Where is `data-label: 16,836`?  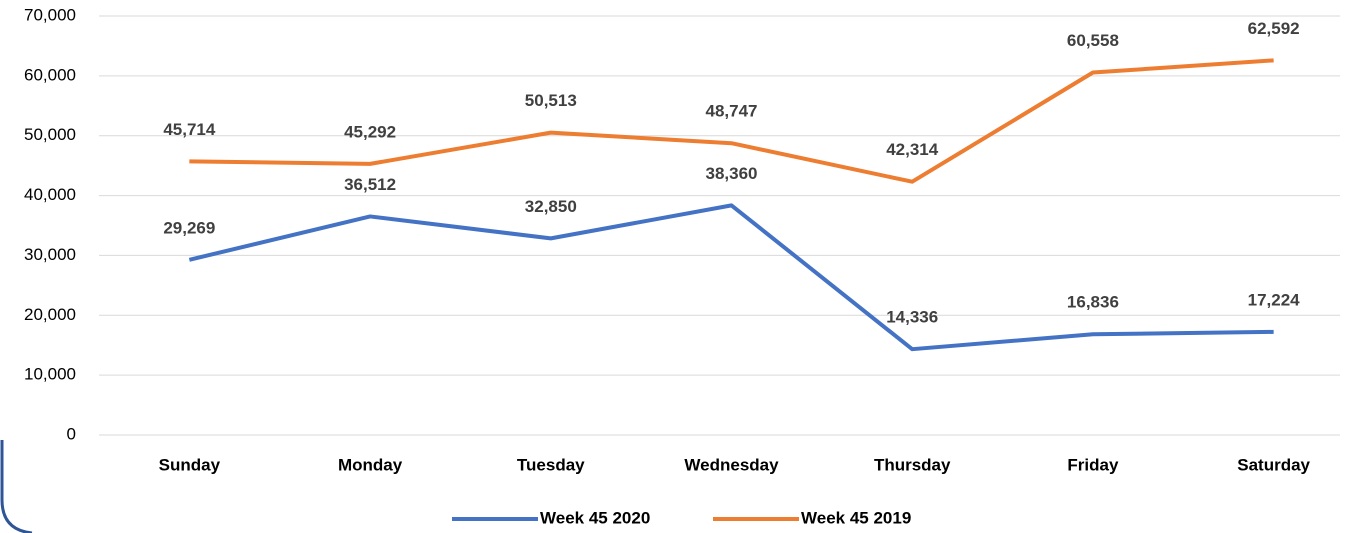 data-label: 16,836 is located at coordinates (1093, 302).